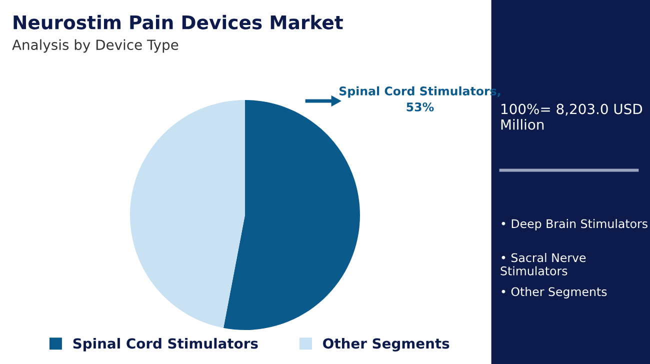 The width and height of the screenshot is (650, 364). I want to click on chart-title: Neurostim Pain Devices Market, so click(178, 22).